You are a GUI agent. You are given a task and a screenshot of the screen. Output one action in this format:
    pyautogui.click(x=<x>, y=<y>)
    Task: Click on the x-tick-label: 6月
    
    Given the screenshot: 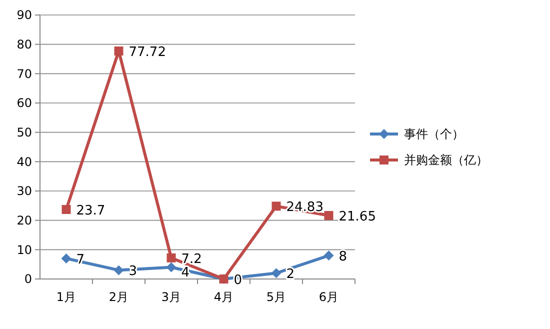 What is the action you would take?
    pyautogui.click(x=328, y=297)
    